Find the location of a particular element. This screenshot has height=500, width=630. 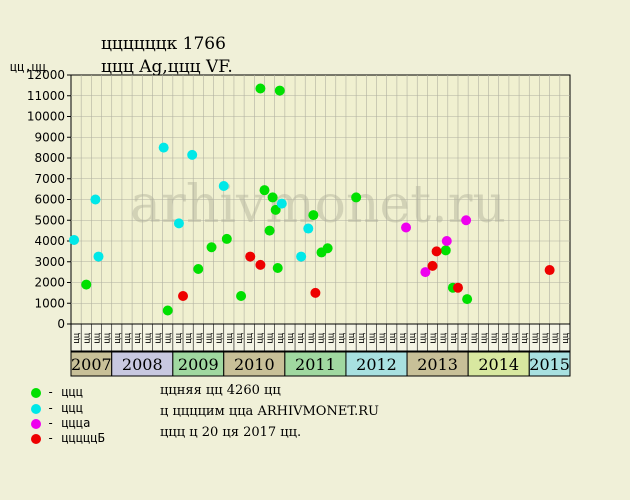

year-label: 2010 is located at coordinates (254, 364).